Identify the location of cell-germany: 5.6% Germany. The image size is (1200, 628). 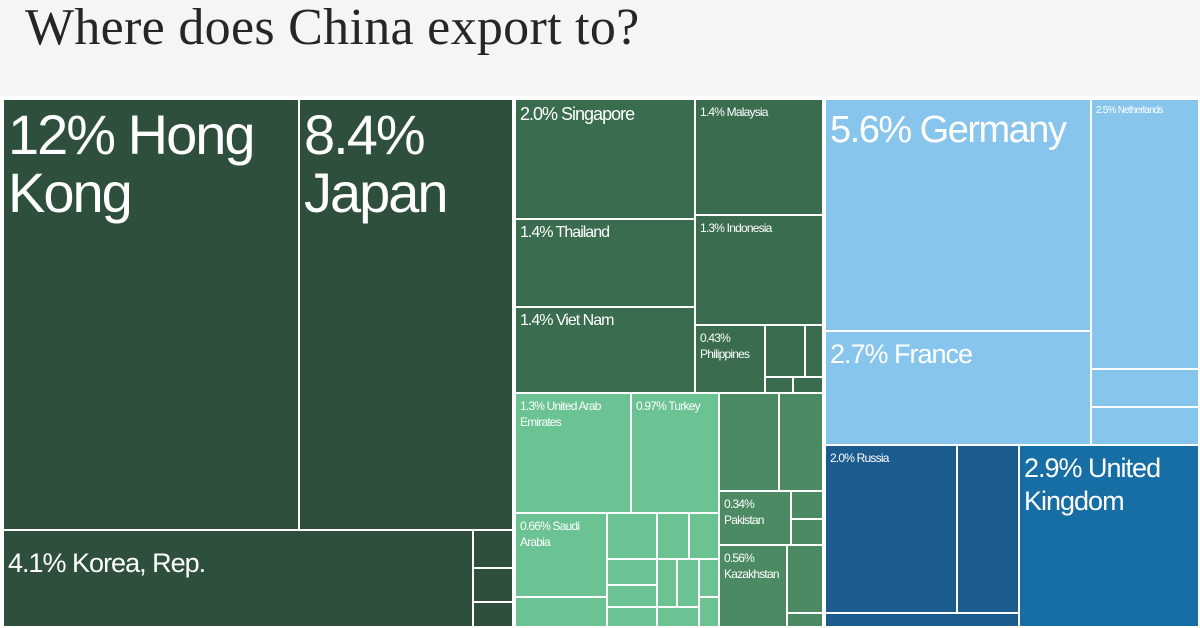
(958, 215).